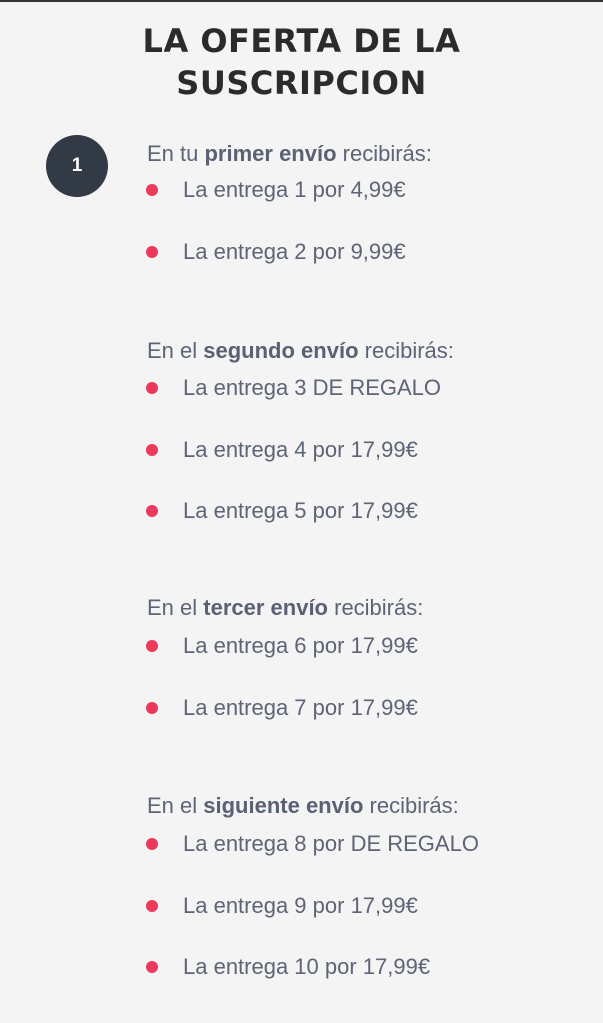  I want to click on list-item-text: La entrega 10 por 17,99€, so click(307, 966).